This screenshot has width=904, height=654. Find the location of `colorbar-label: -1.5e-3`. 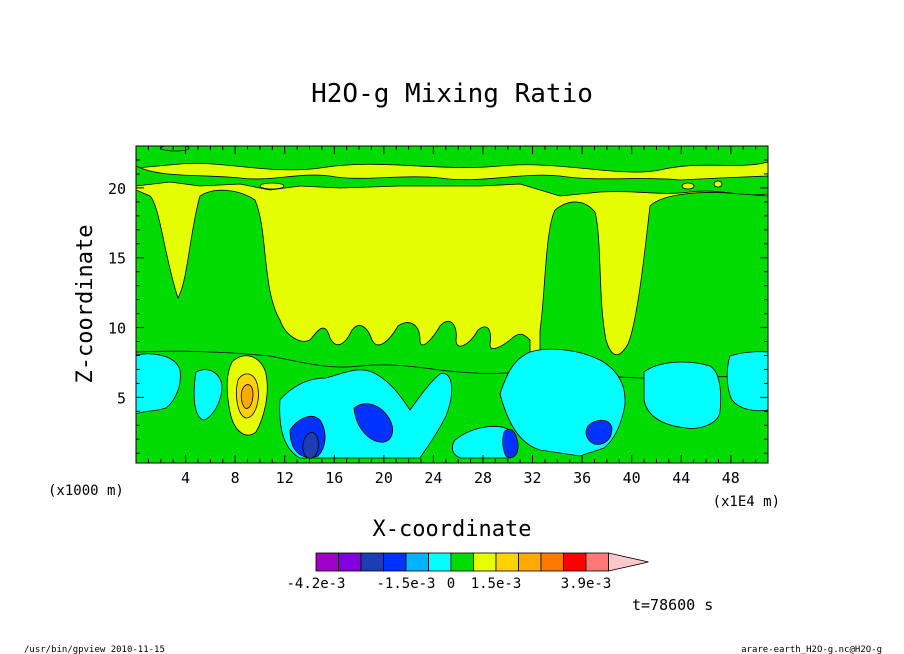

colorbar-label: -1.5e-3 is located at coordinates (405, 584).